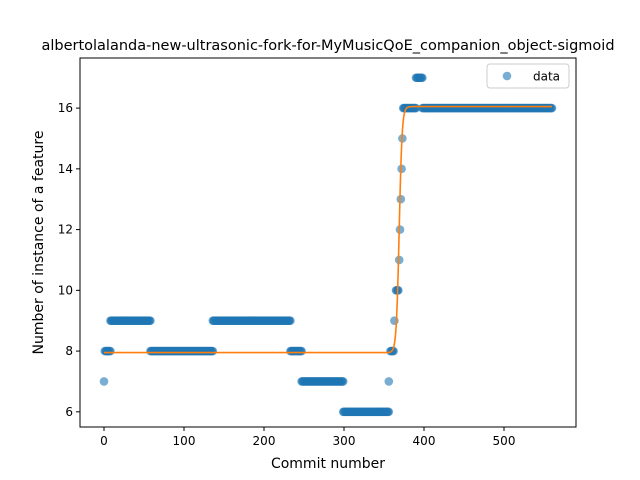  What do you see at coordinates (504, 441) in the screenshot?
I see `x-tick-label: 500` at bounding box center [504, 441].